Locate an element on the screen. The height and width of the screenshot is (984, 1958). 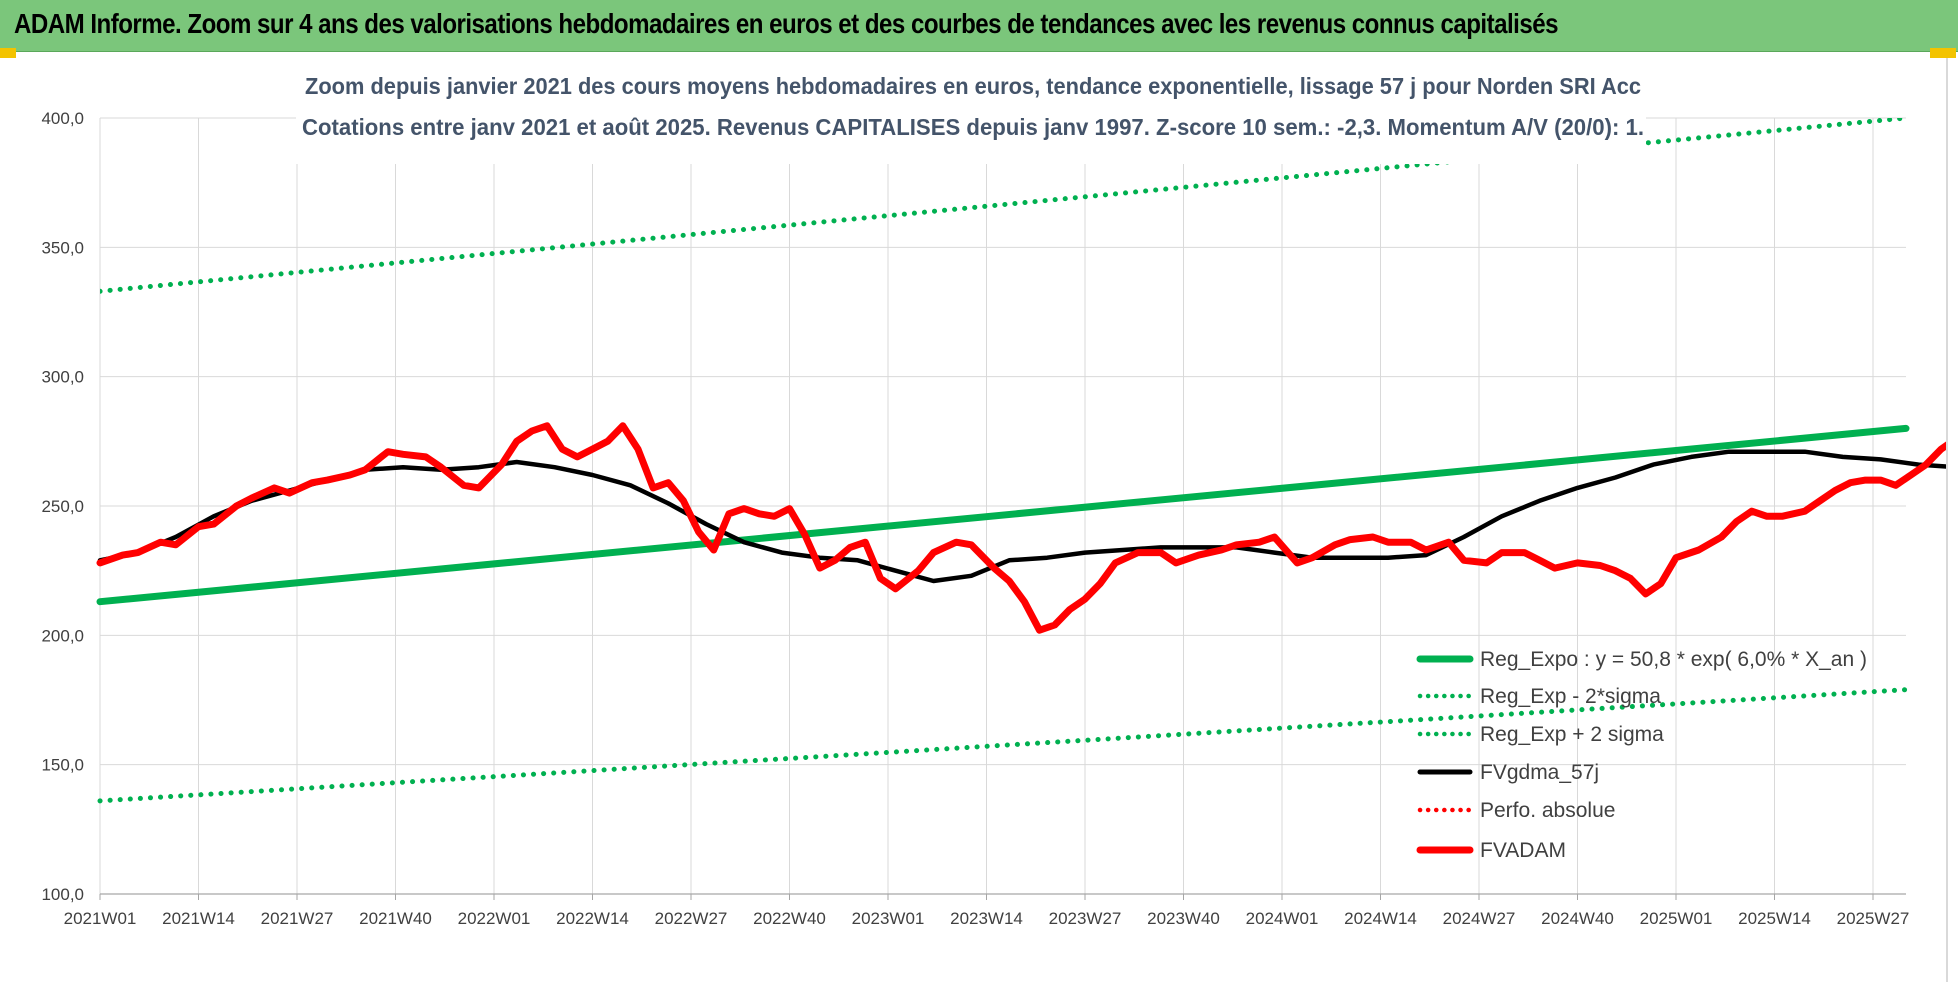
legend-label: Reg_Exp + 2 sigma is located at coordinates (1572, 734).